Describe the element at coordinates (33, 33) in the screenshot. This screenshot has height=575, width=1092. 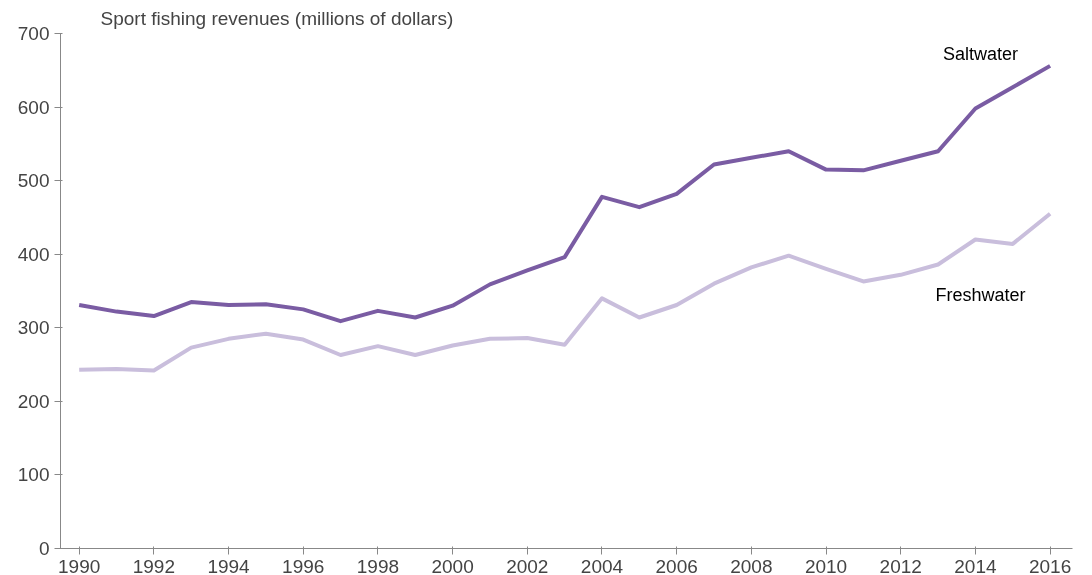
I see `y-tick-label: 700` at that location.